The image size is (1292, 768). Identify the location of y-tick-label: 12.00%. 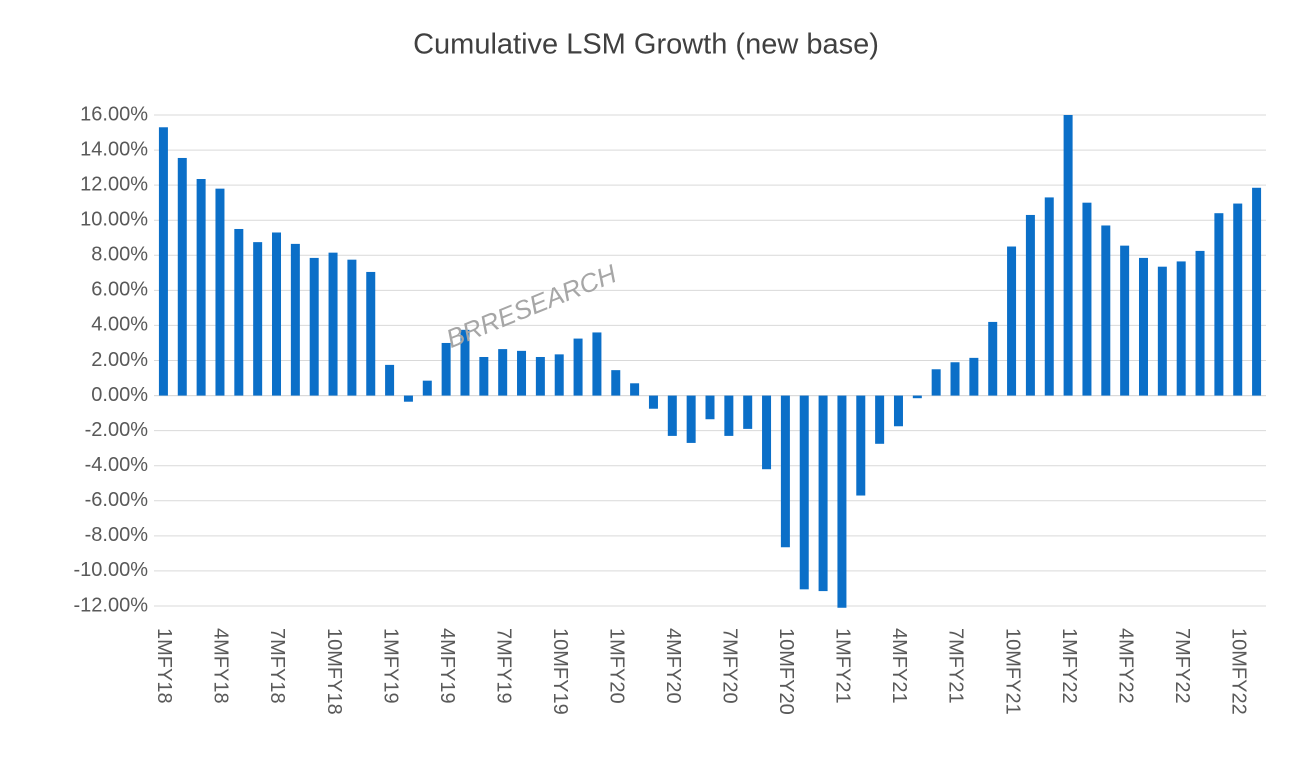
(114, 184).